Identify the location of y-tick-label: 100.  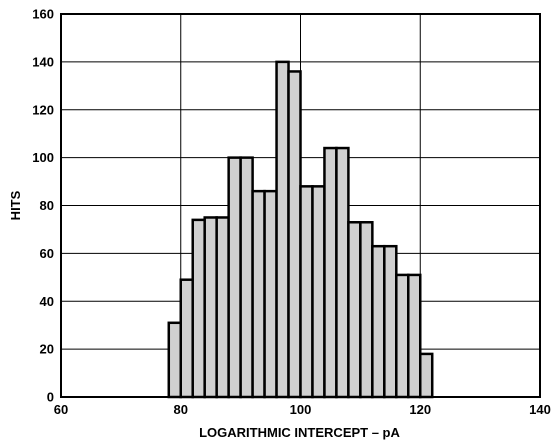
(43, 157).